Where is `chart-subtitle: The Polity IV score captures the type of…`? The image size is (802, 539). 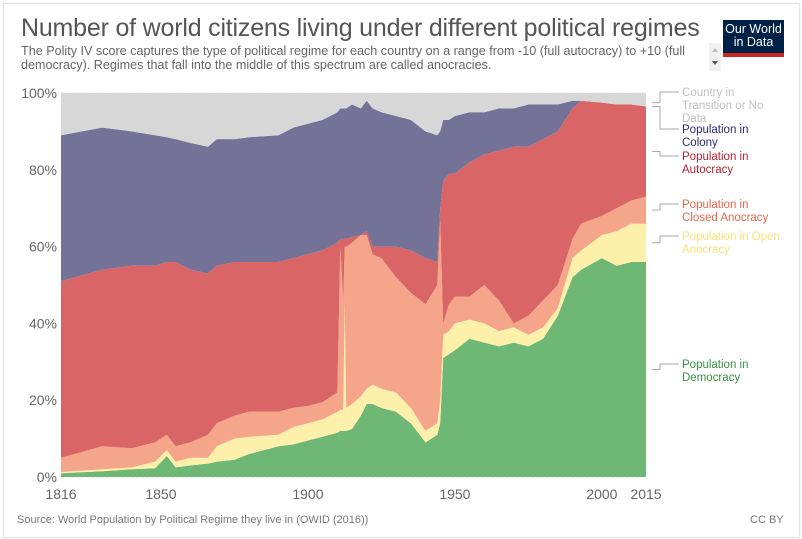
chart-subtitle: The Polity IV score captures the type of… is located at coordinates (353, 58).